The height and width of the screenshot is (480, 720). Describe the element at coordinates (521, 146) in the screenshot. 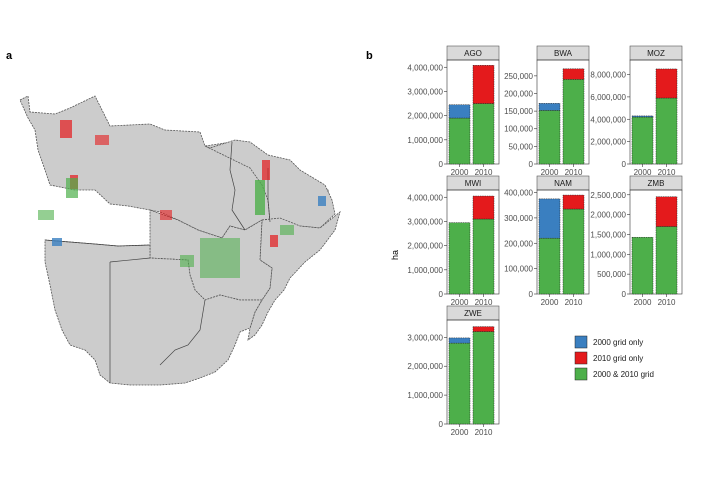

I see `y-tick-label: 50,000` at that location.